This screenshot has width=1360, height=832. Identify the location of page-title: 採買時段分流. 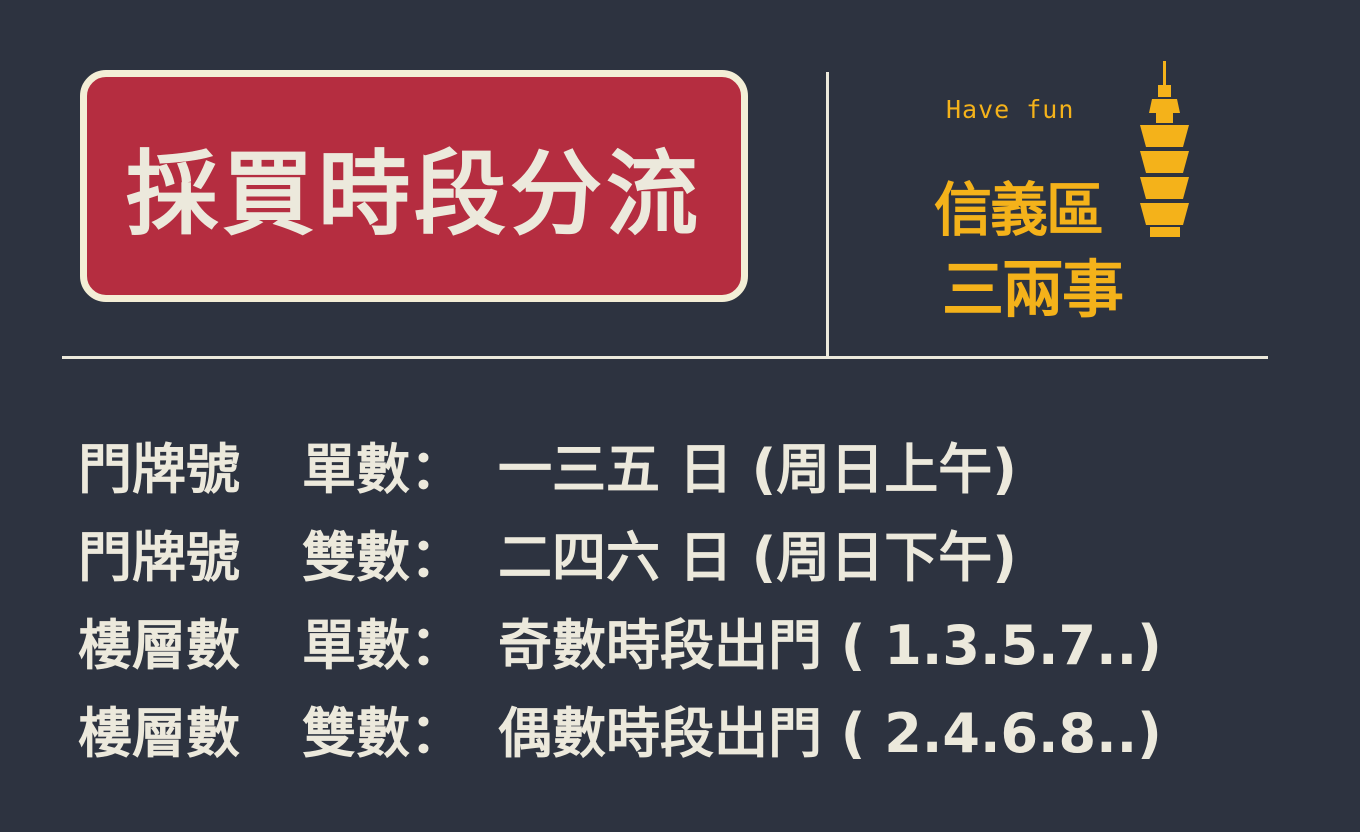
(413, 194).